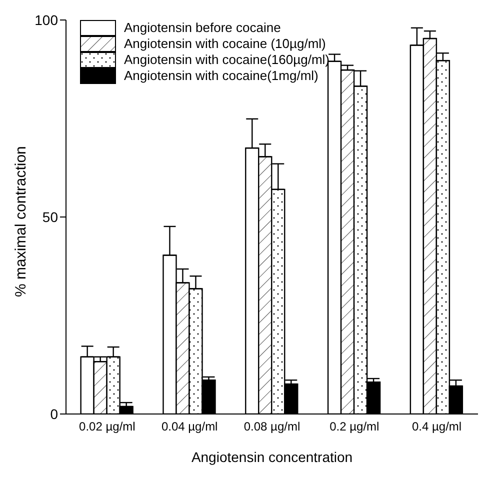 The width and height of the screenshot is (494, 480). What do you see at coordinates (202, 28) in the screenshot?
I see `legend-label: Angiotensin before cocaine` at bounding box center [202, 28].